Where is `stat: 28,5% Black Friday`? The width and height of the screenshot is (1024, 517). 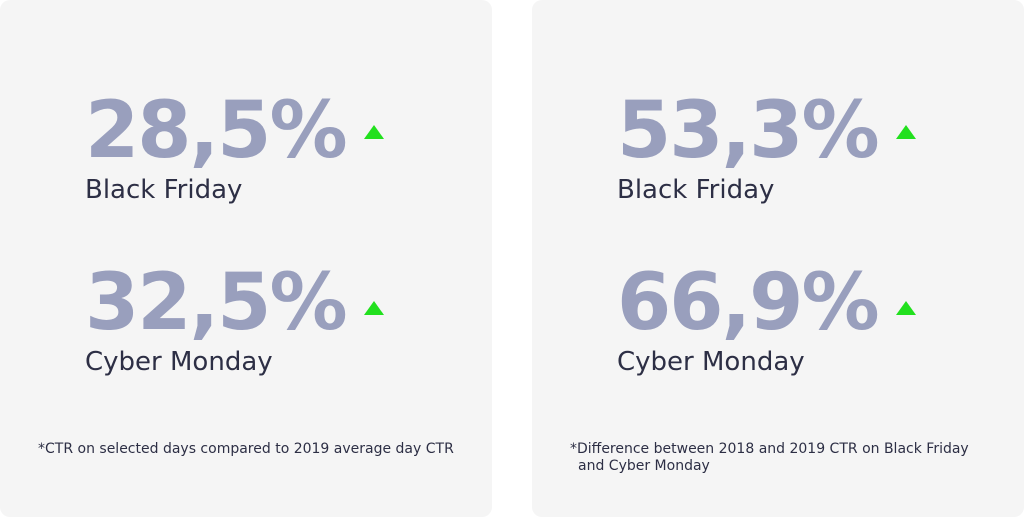
stat: 28,5% Black Friday is located at coordinates (216, 146).